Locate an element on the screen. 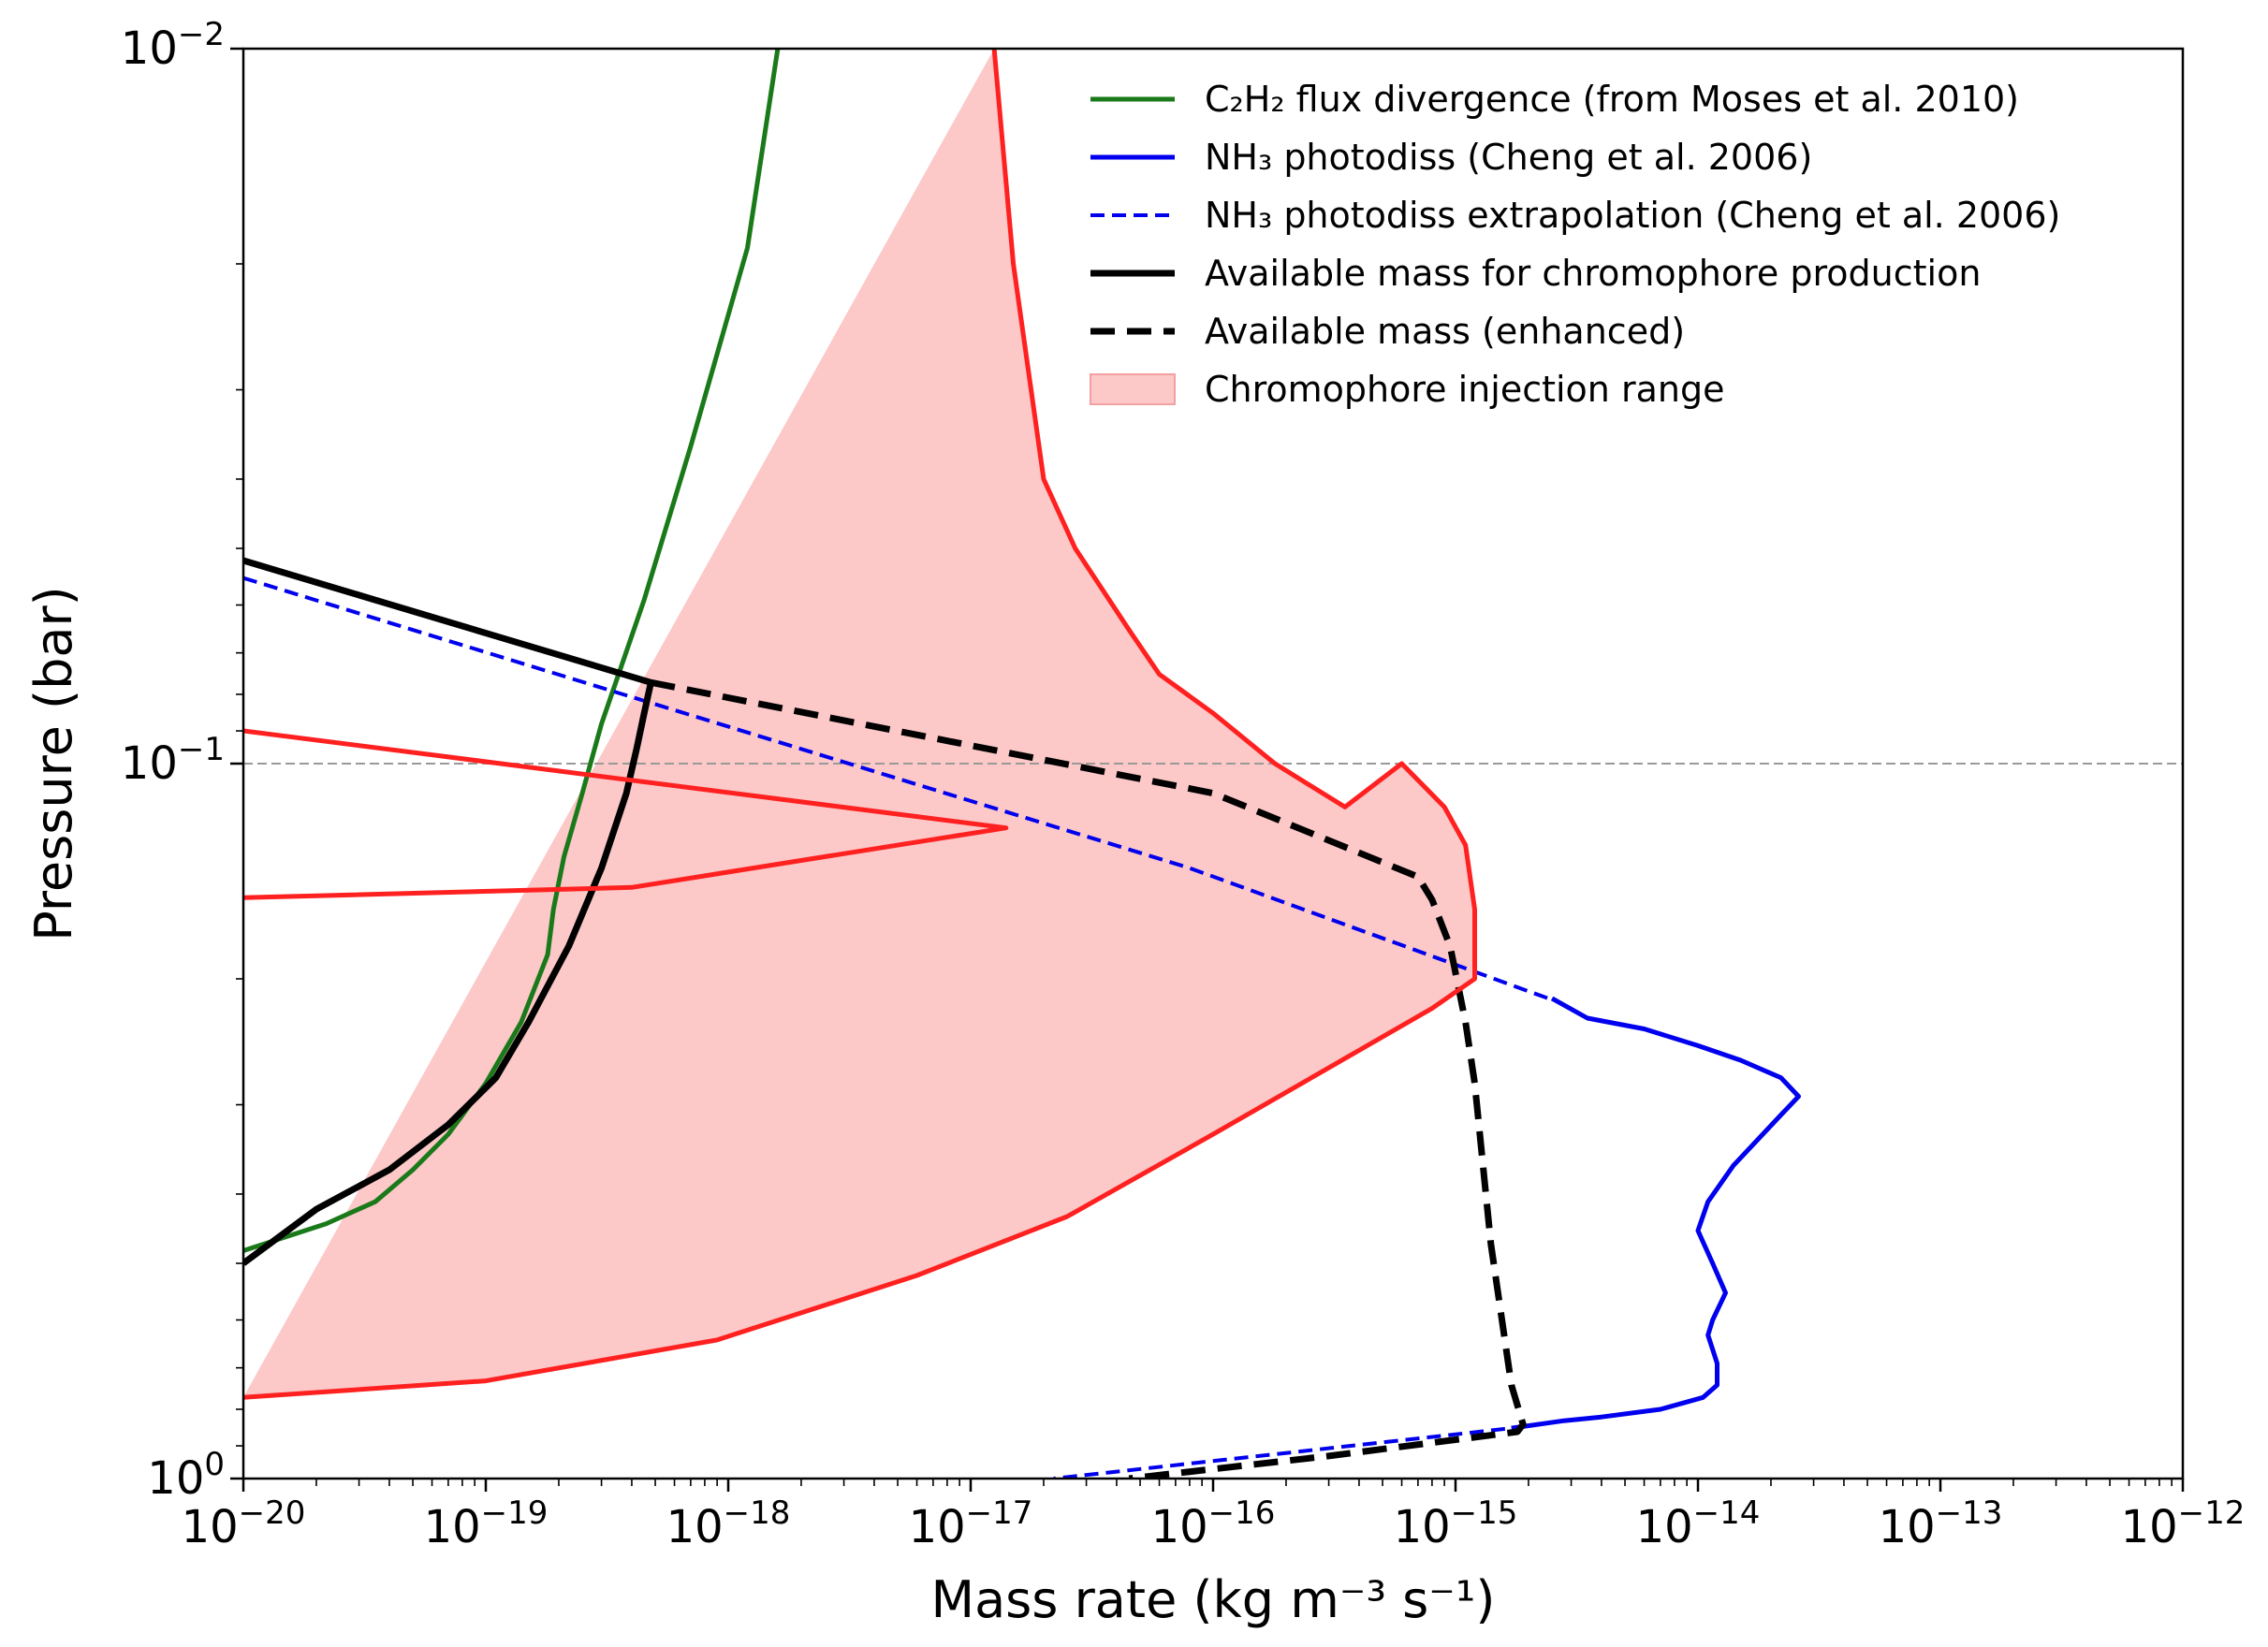 This screenshot has width=2268, height=1647. x-tick-label: 10−15 is located at coordinates (1456, 1523).